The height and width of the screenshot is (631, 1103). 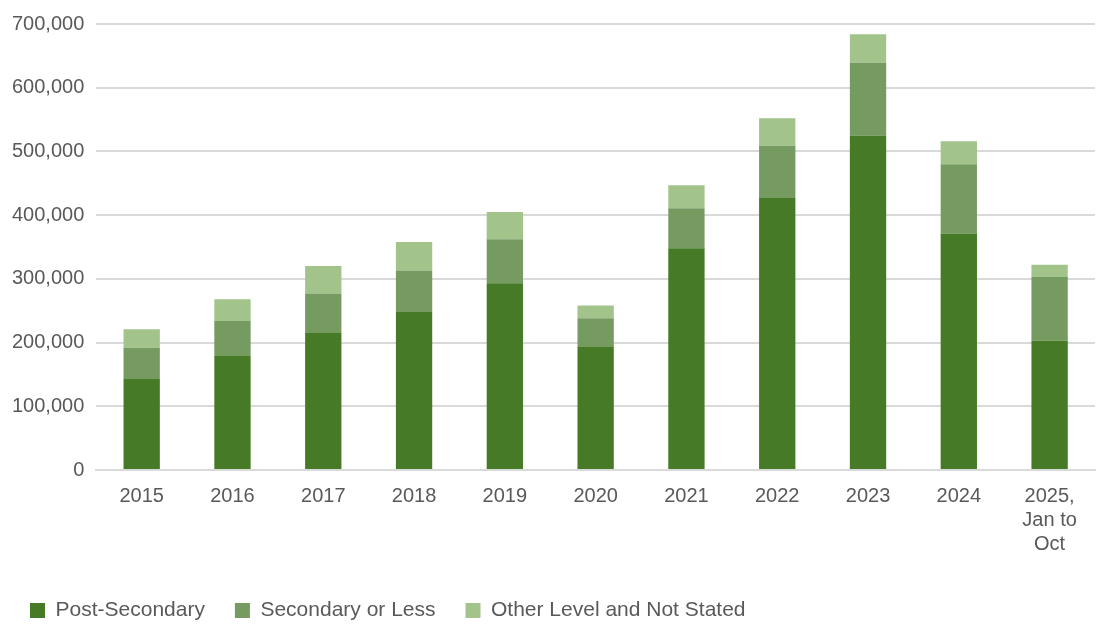 What do you see at coordinates (48, 22) in the screenshot?
I see `y-tick-label: 700,000` at bounding box center [48, 22].